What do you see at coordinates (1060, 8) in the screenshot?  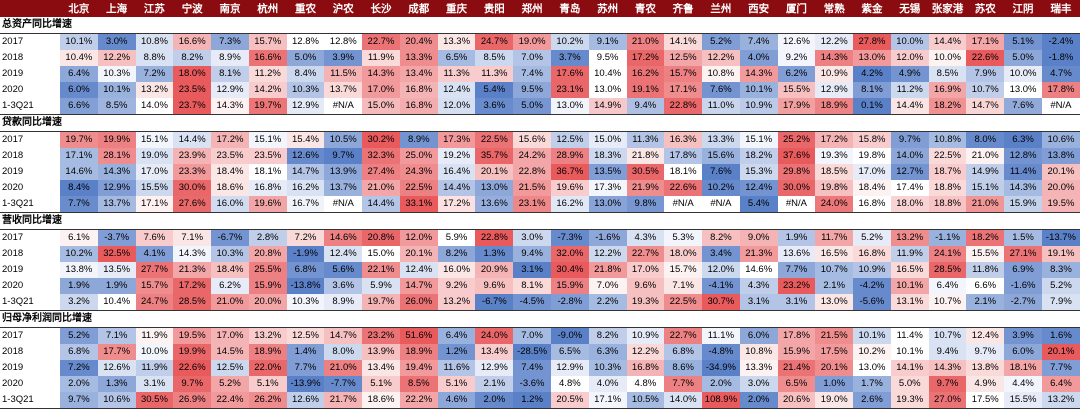 I see `column-header: 瑞丰` at bounding box center [1060, 8].